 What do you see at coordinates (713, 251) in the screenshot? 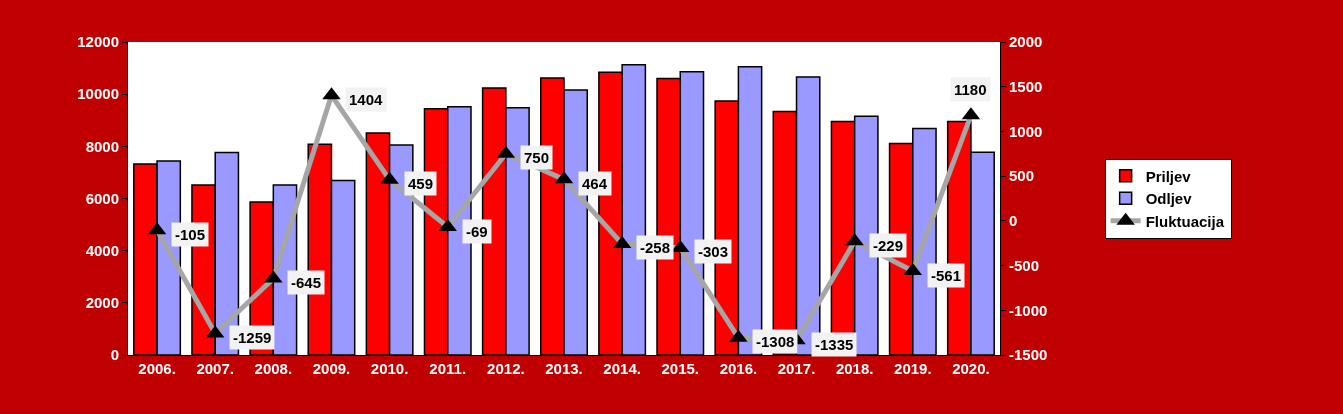
I see `data-label: -303` at bounding box center [713, 251].